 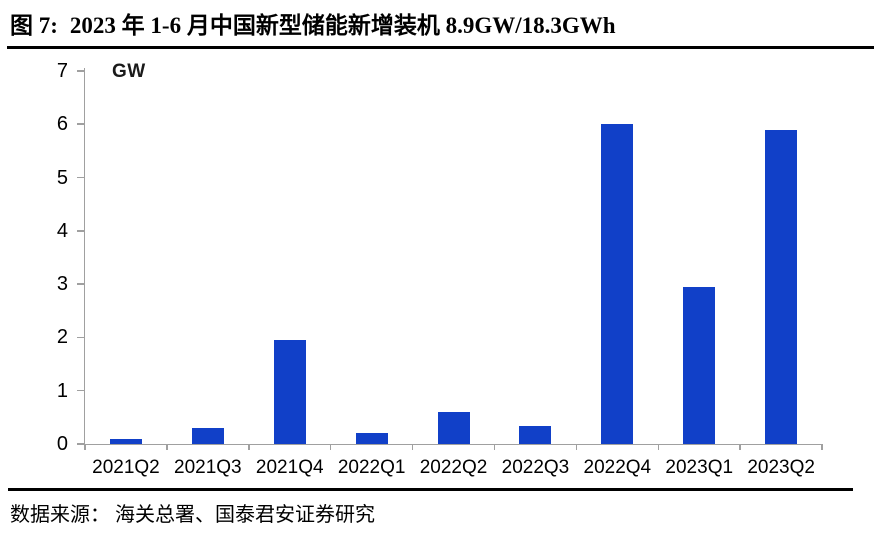 What do you see at coordinates (371, 467) in the screenshot?
I see `x-axis-category-label: 2022Q1` at bounding box center [371, 467].